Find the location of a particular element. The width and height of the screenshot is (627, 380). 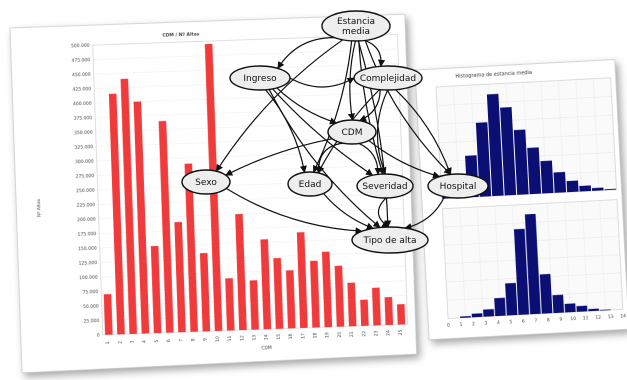

network-node-cdm: CDM is located at coordinates (352, 132).